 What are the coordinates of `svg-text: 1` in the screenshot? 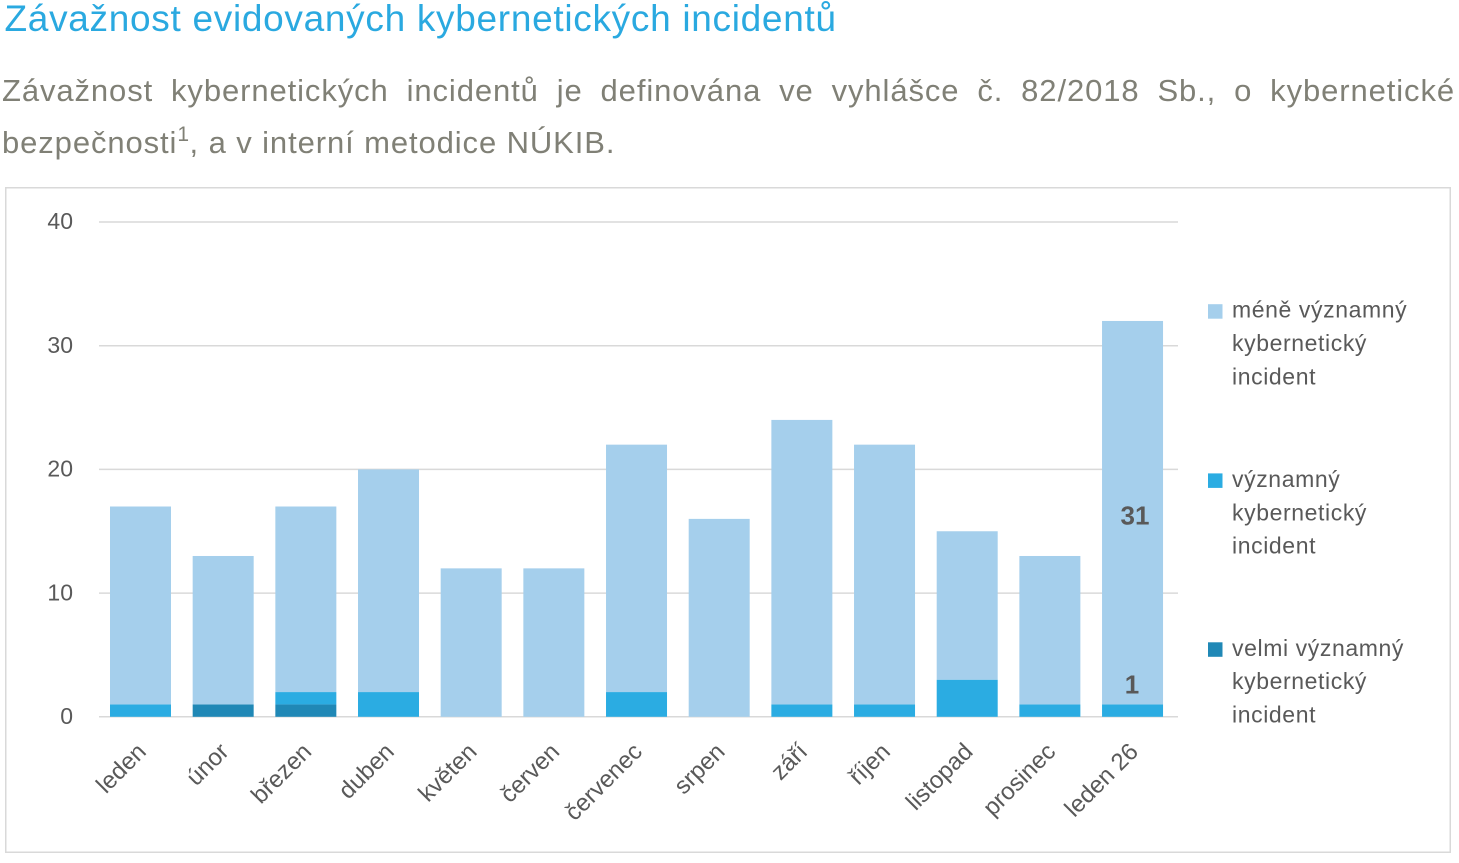 It's located at (1132, 685).